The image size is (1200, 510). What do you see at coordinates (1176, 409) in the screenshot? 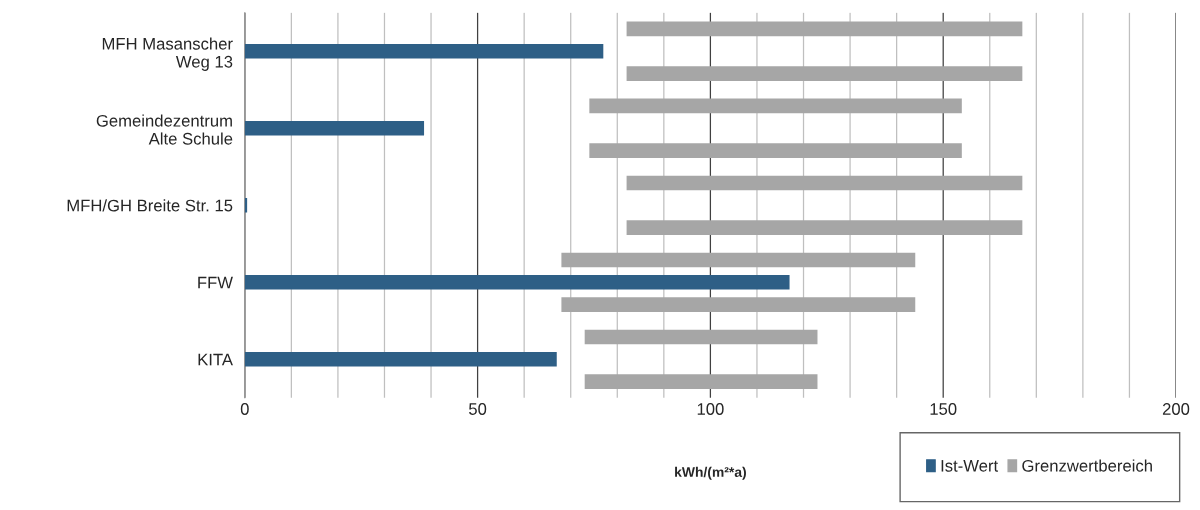
I see `x-tick-label: 200` at bounding box center [1176, 409].